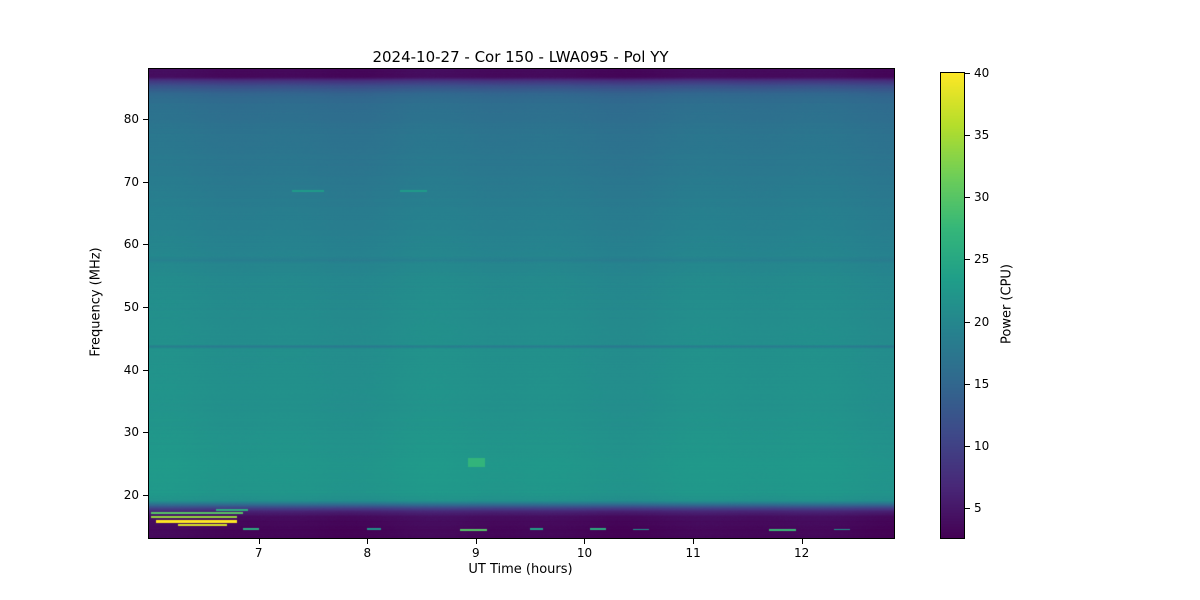  Describe the element at coordinates (131, 432) in the screenshot. I see `y-tick-label: 30` at that location.